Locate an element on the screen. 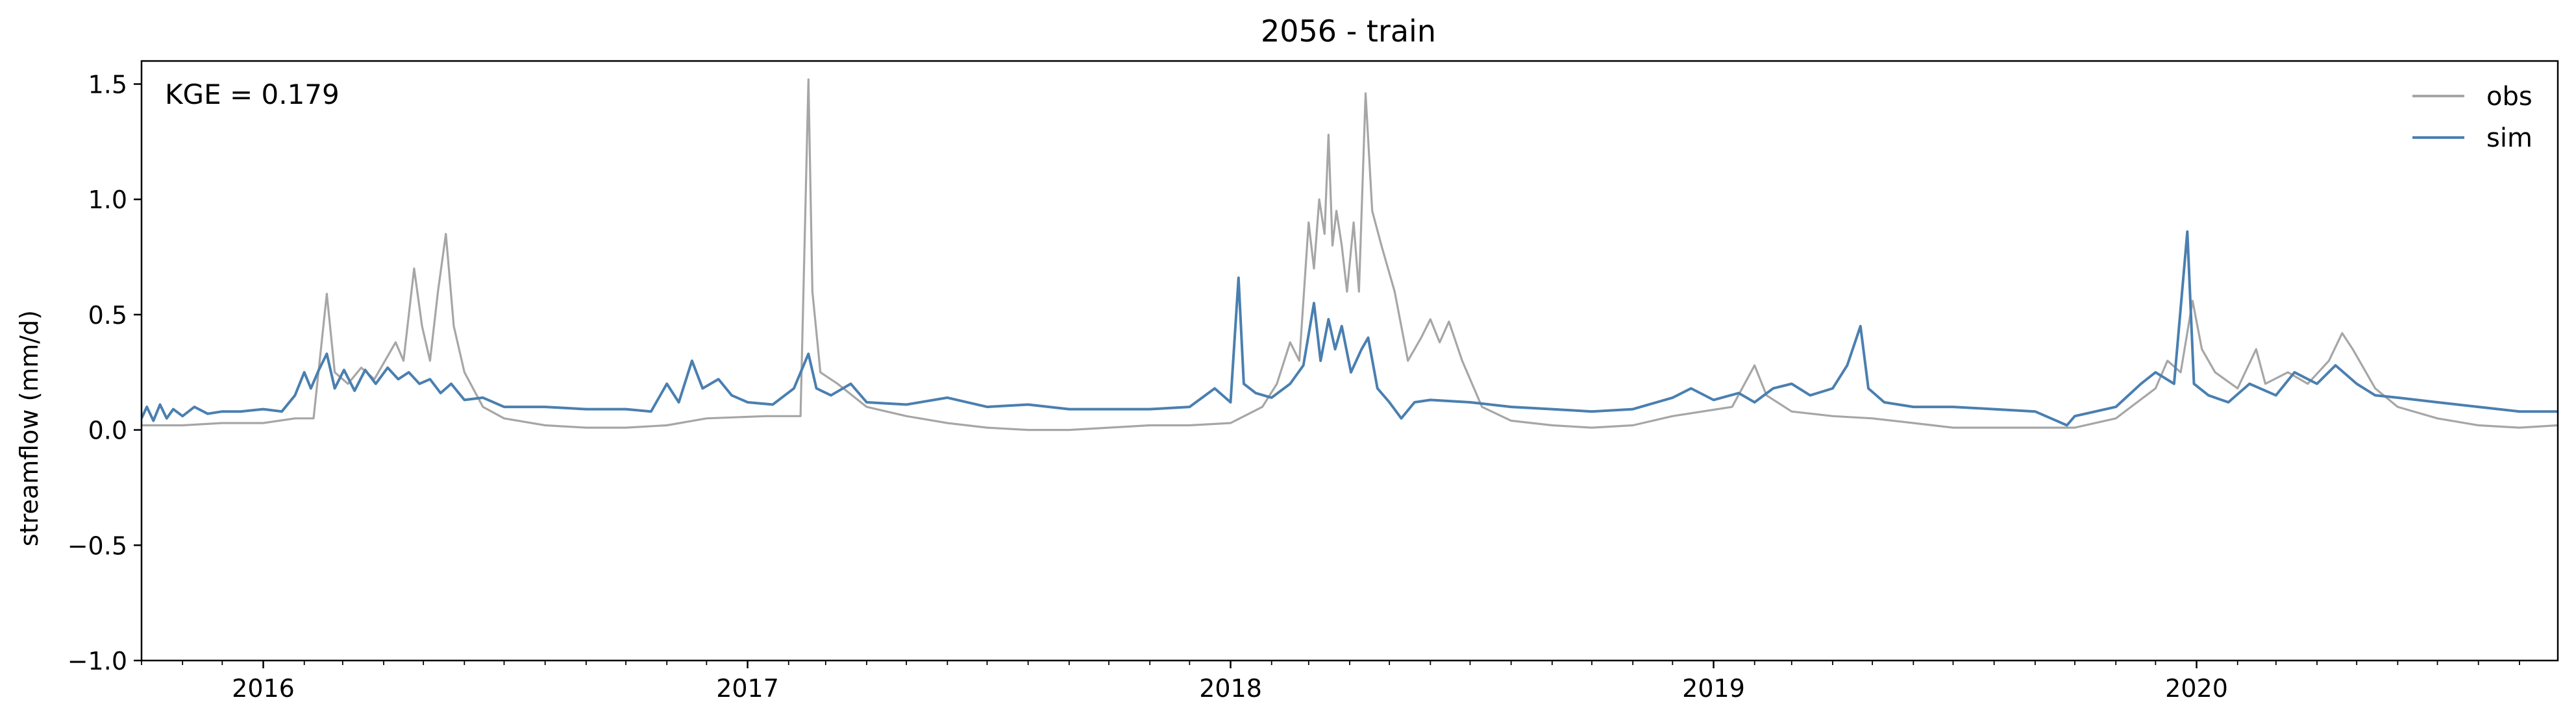 The width and height of the screenshot is (2576, 728). y-tick-label: 0.5 is located at coordinates (107, 315).